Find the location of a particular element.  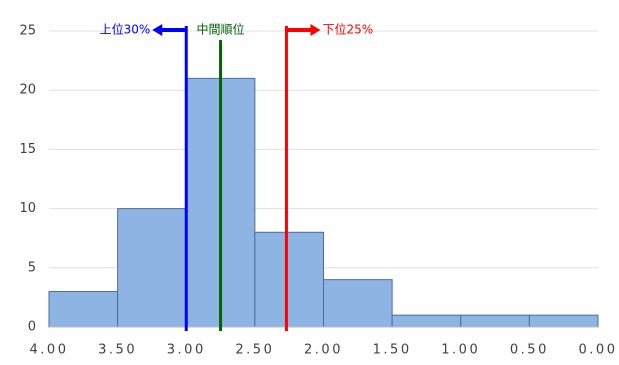

marker-label: 上位30% is located at coordinates (125, 29).